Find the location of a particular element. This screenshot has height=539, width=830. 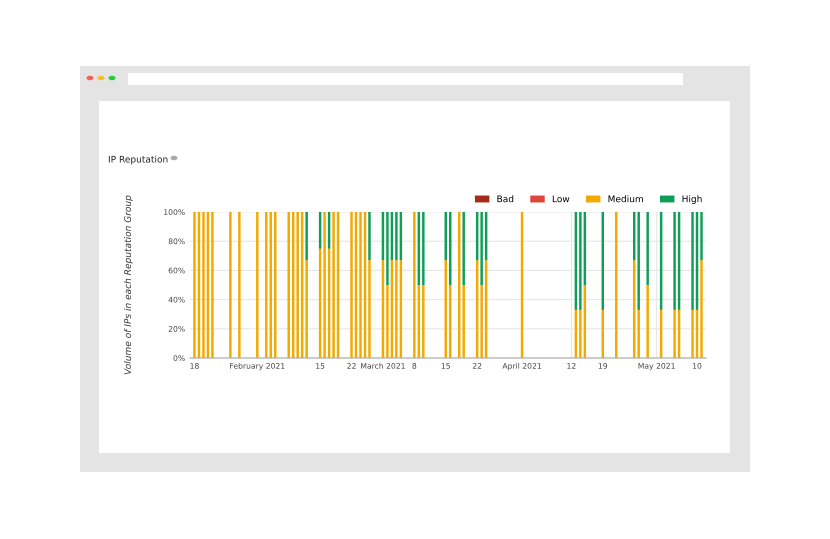

y-axis-title: Volume of IPs in each Reputation Group is located at coordinates (128, 285).